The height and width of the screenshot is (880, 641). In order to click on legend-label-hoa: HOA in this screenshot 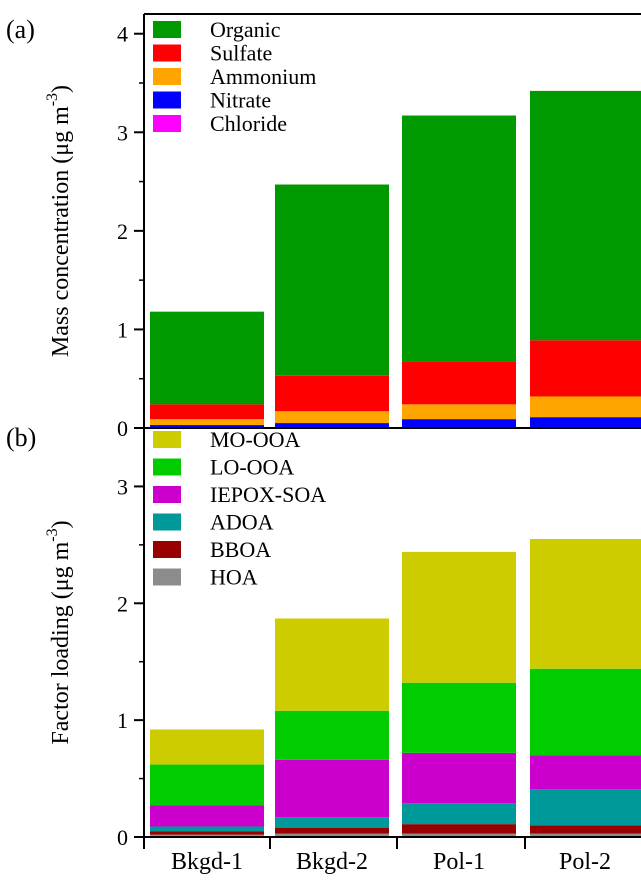, I will do `click(234, 577)`.